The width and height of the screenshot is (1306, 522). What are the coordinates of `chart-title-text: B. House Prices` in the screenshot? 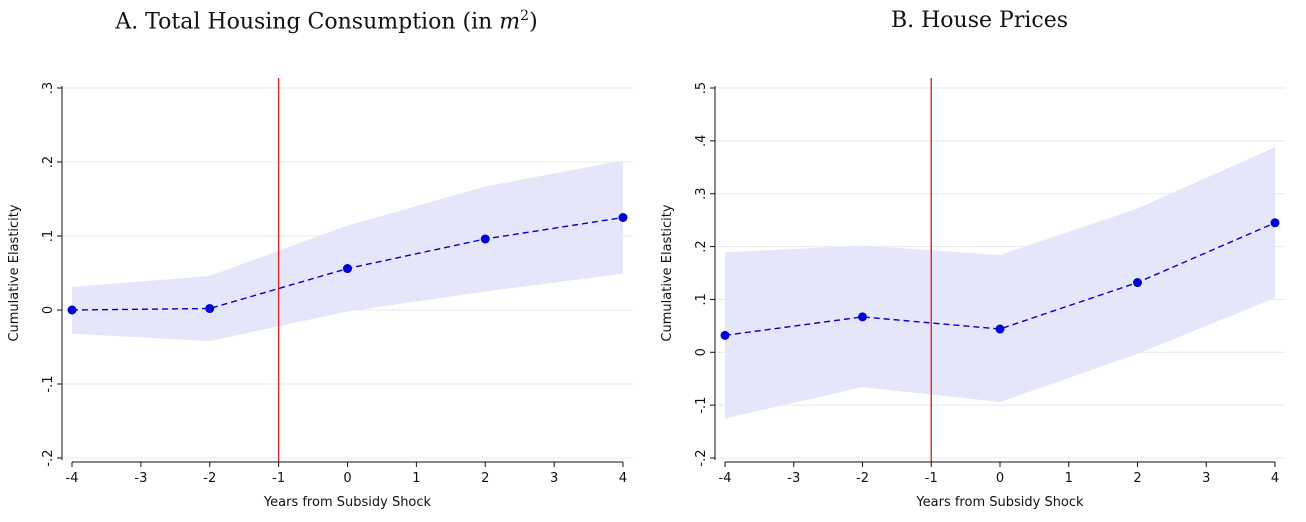 It's located at (979, 20).